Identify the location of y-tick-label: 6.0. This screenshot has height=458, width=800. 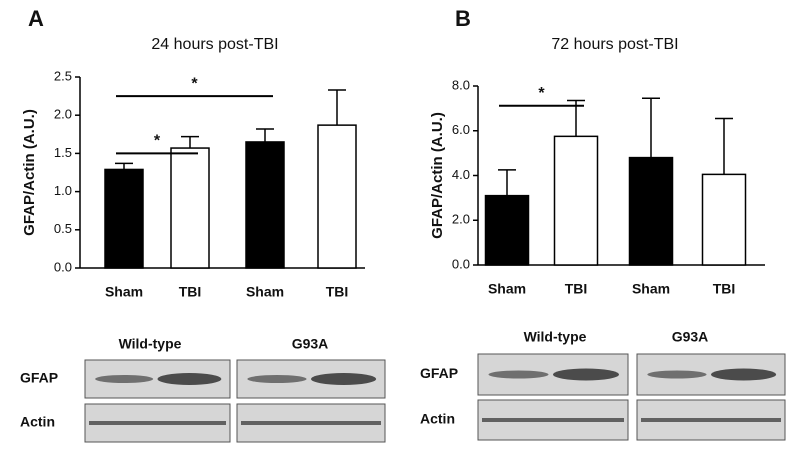
(461, 129).